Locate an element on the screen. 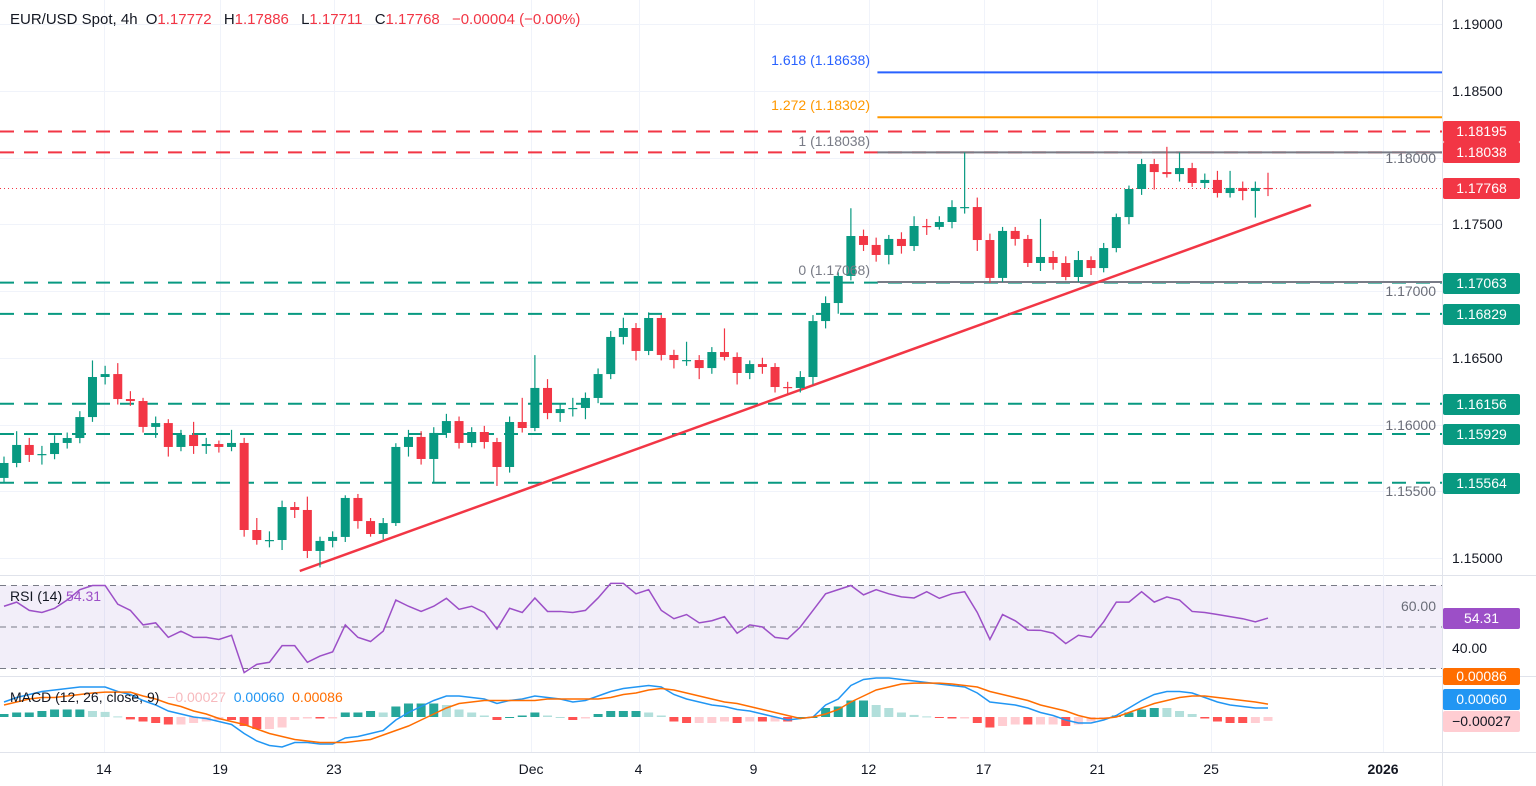 This screenshot has width=1536, height=786. price-level-badge: 1.17063 is located at coordinates (1481, 283).